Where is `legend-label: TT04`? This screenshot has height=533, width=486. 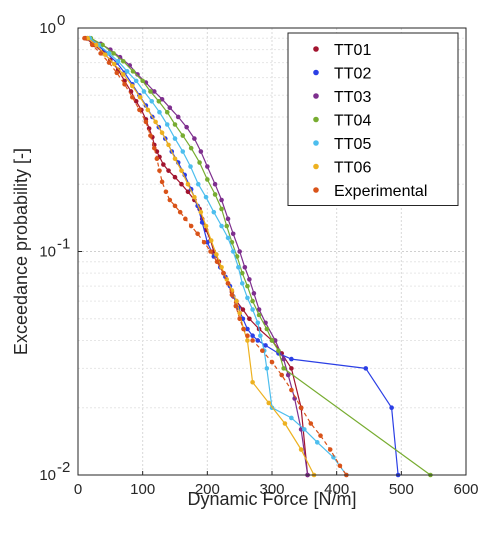
legend-label: TT04 is located at coordinates (352, 121).